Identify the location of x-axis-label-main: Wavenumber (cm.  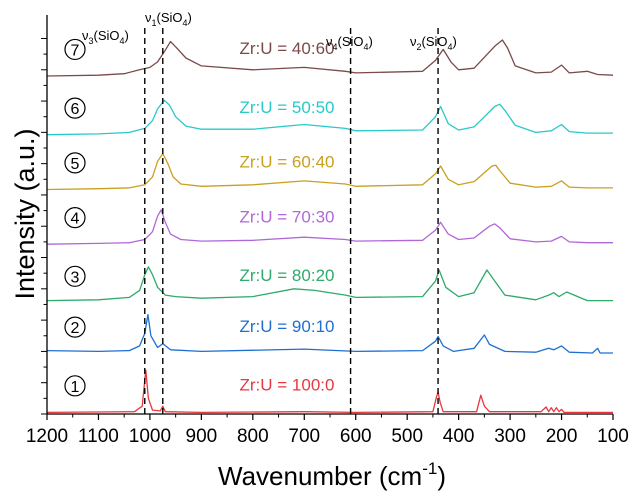
(320, 476).